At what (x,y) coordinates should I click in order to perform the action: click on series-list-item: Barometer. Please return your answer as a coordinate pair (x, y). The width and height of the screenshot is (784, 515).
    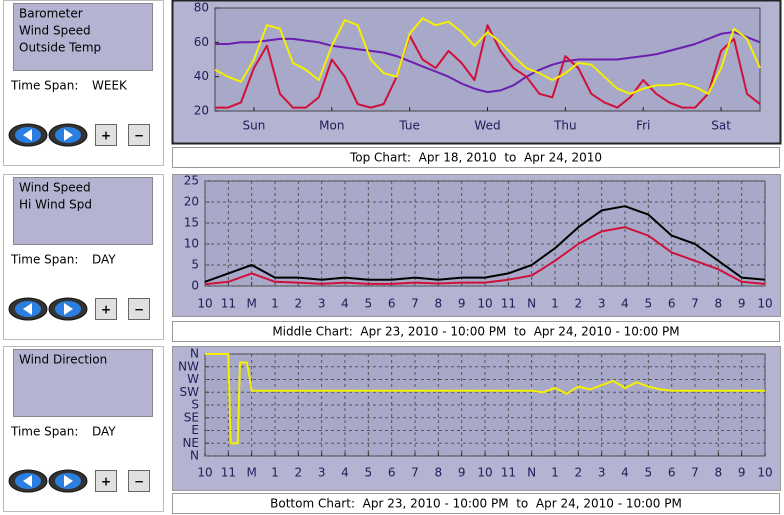
    Looking at the image, I should click on (51, 14).